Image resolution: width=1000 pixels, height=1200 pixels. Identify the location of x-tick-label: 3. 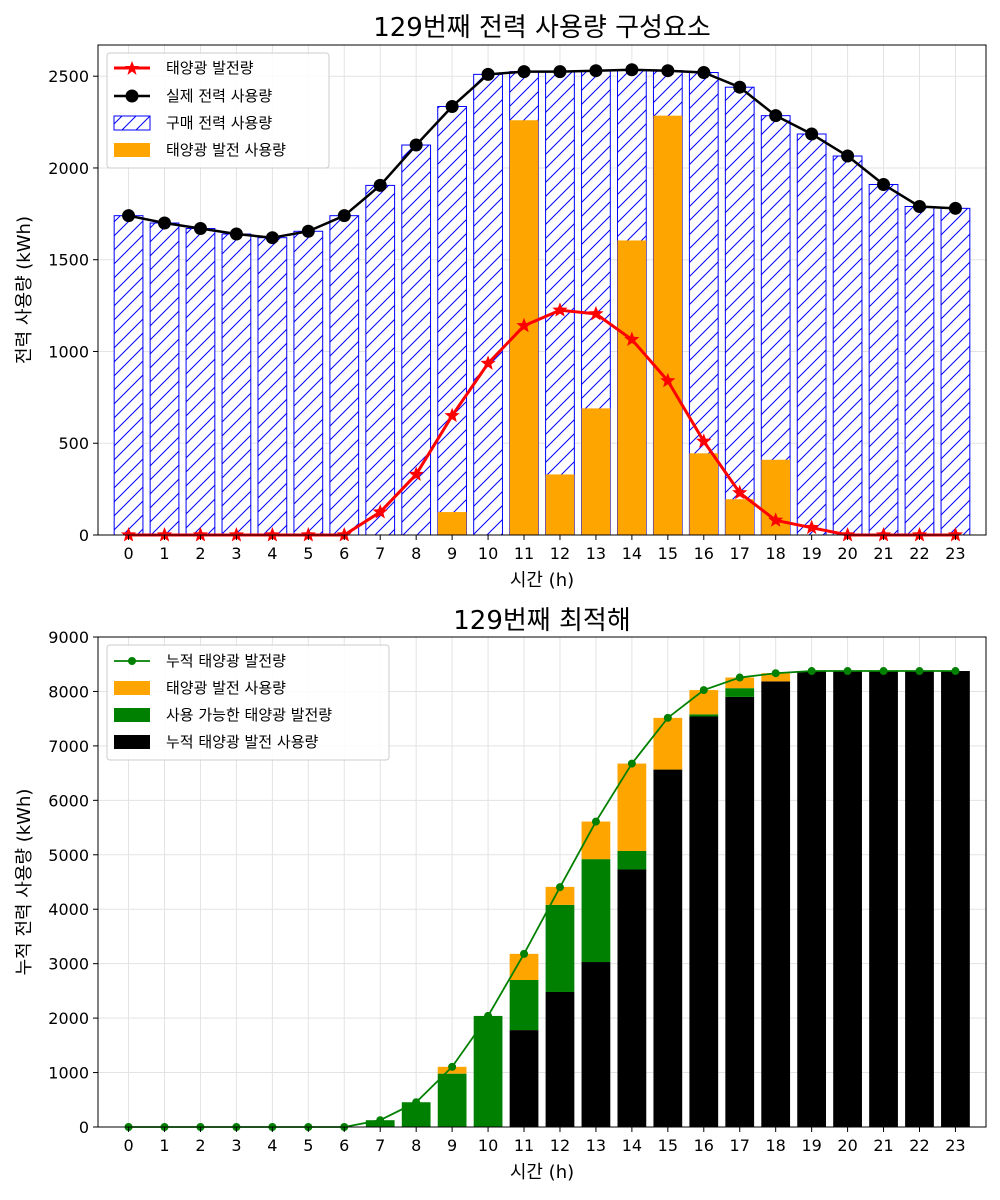
(236, 553).